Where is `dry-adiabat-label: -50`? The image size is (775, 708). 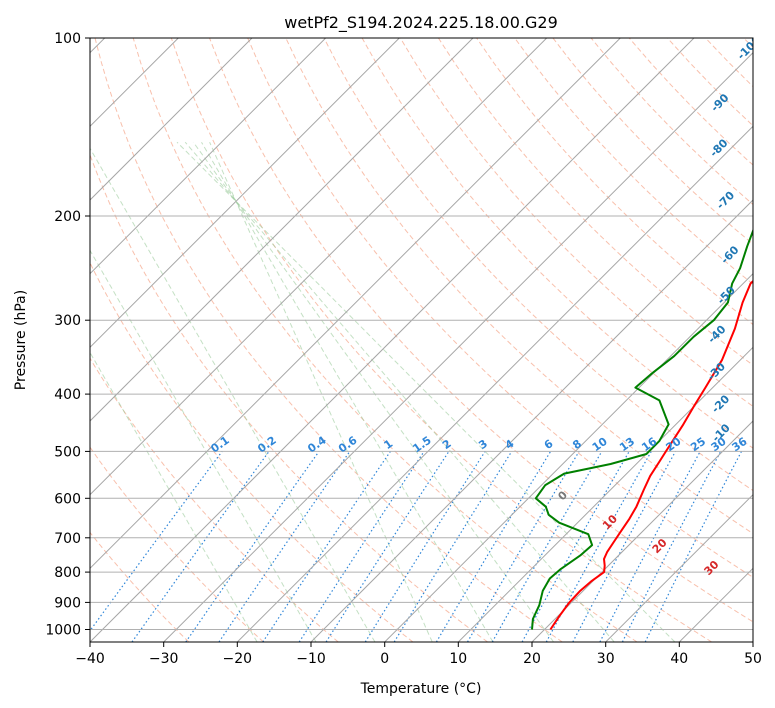
dry-adiabat-label: -50 is located at coordinates (726, 295).